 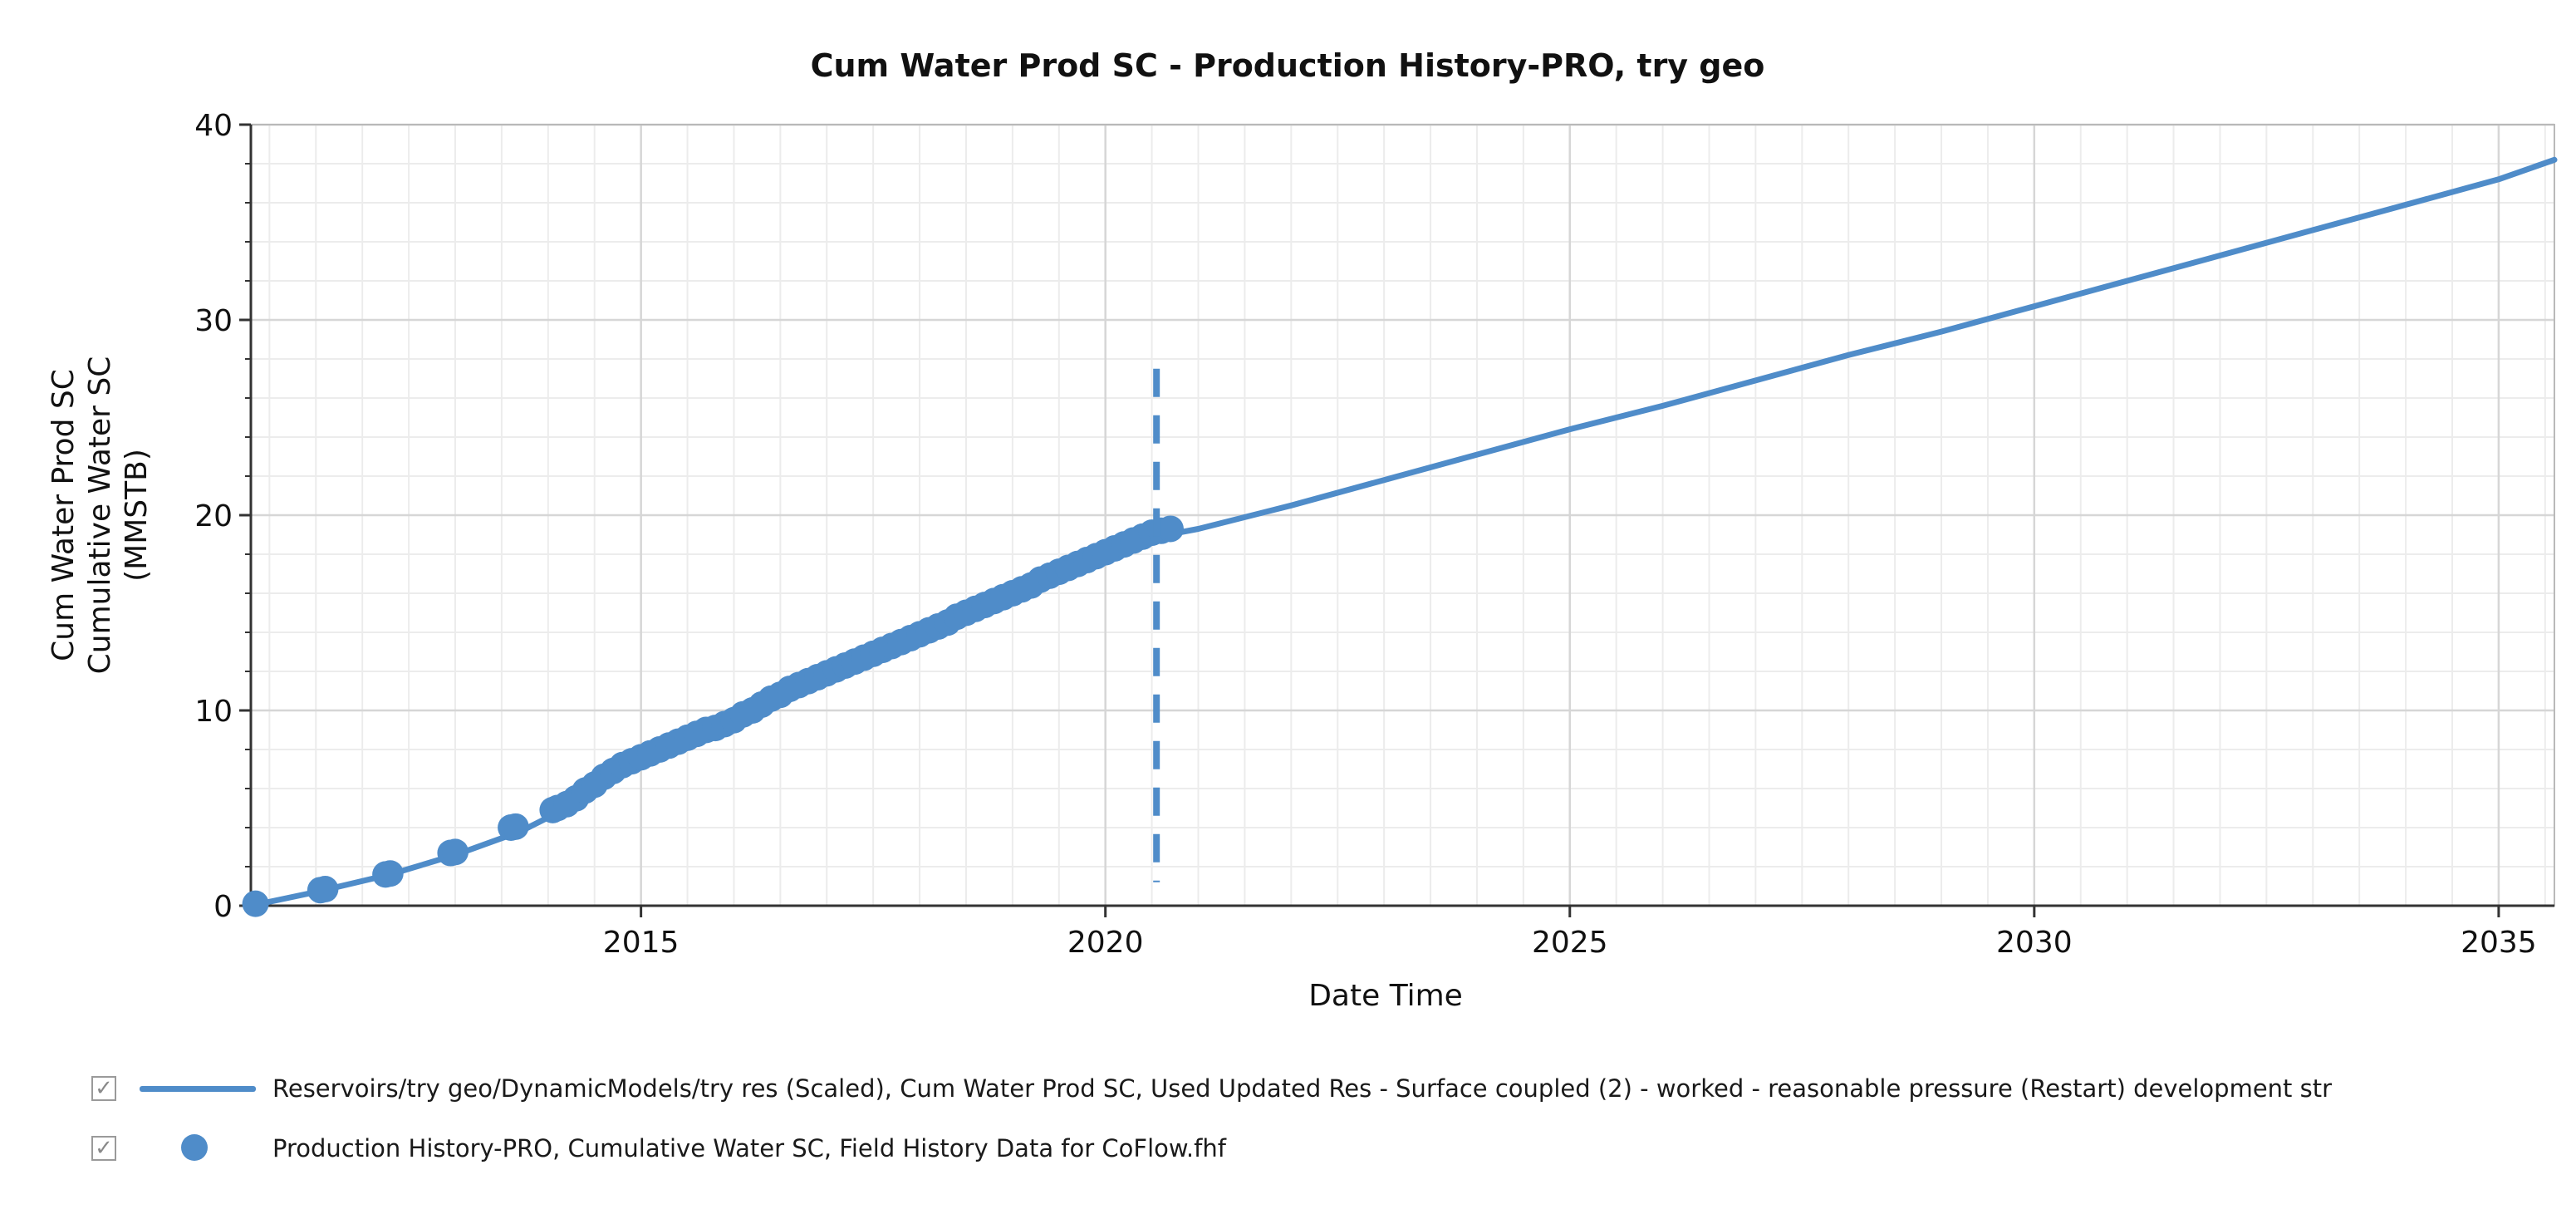 I want to click on y-axis-label-line-2: Cumulative Water SC, so click(x=100, y=515).